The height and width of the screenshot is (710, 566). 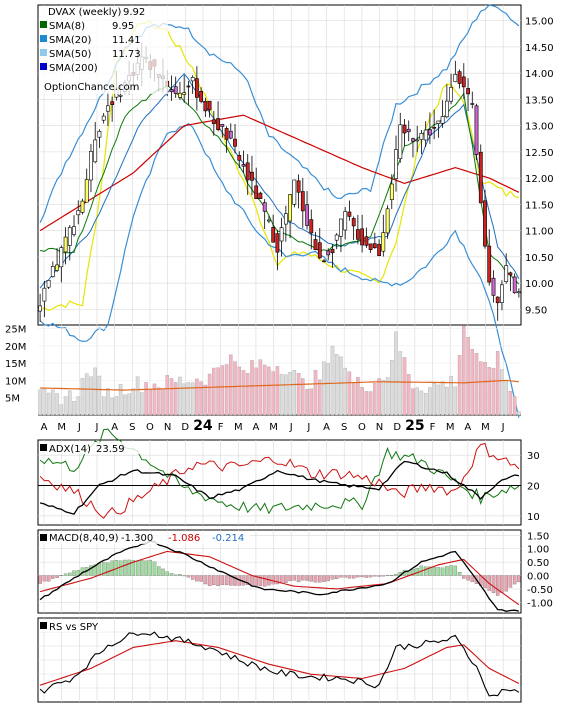 What do you see at coordinates (43, 537) in the screenshot?
I see `macd-legend-swatch` at bounding box center [43, 537].